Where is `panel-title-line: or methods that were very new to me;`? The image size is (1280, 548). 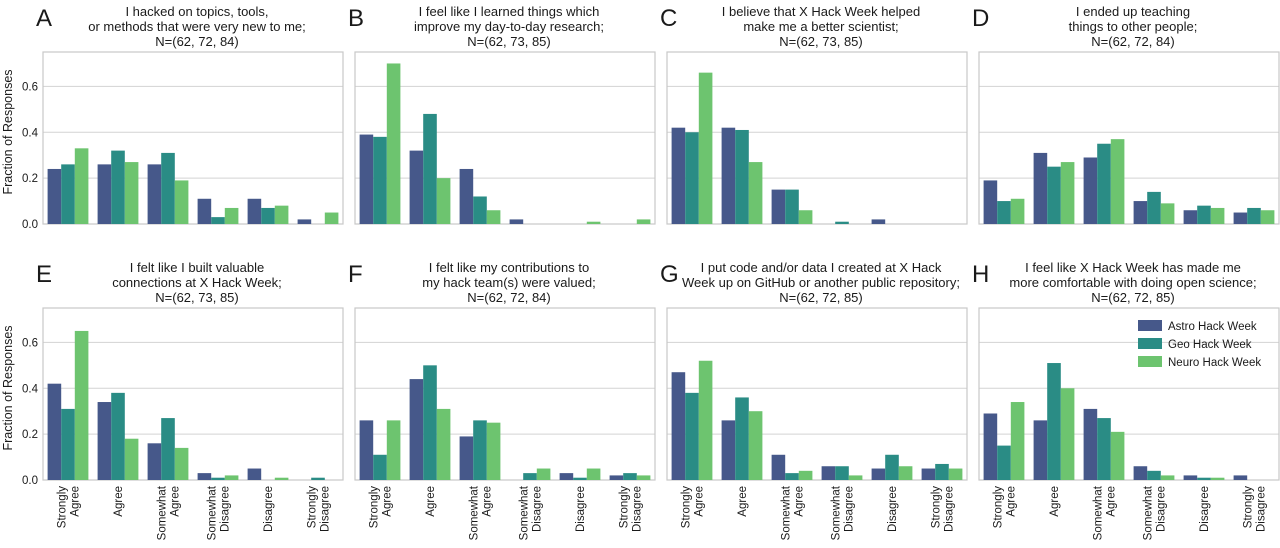 panel-title-line: or methods that were very new to me; is located at coordinates (196, 26).